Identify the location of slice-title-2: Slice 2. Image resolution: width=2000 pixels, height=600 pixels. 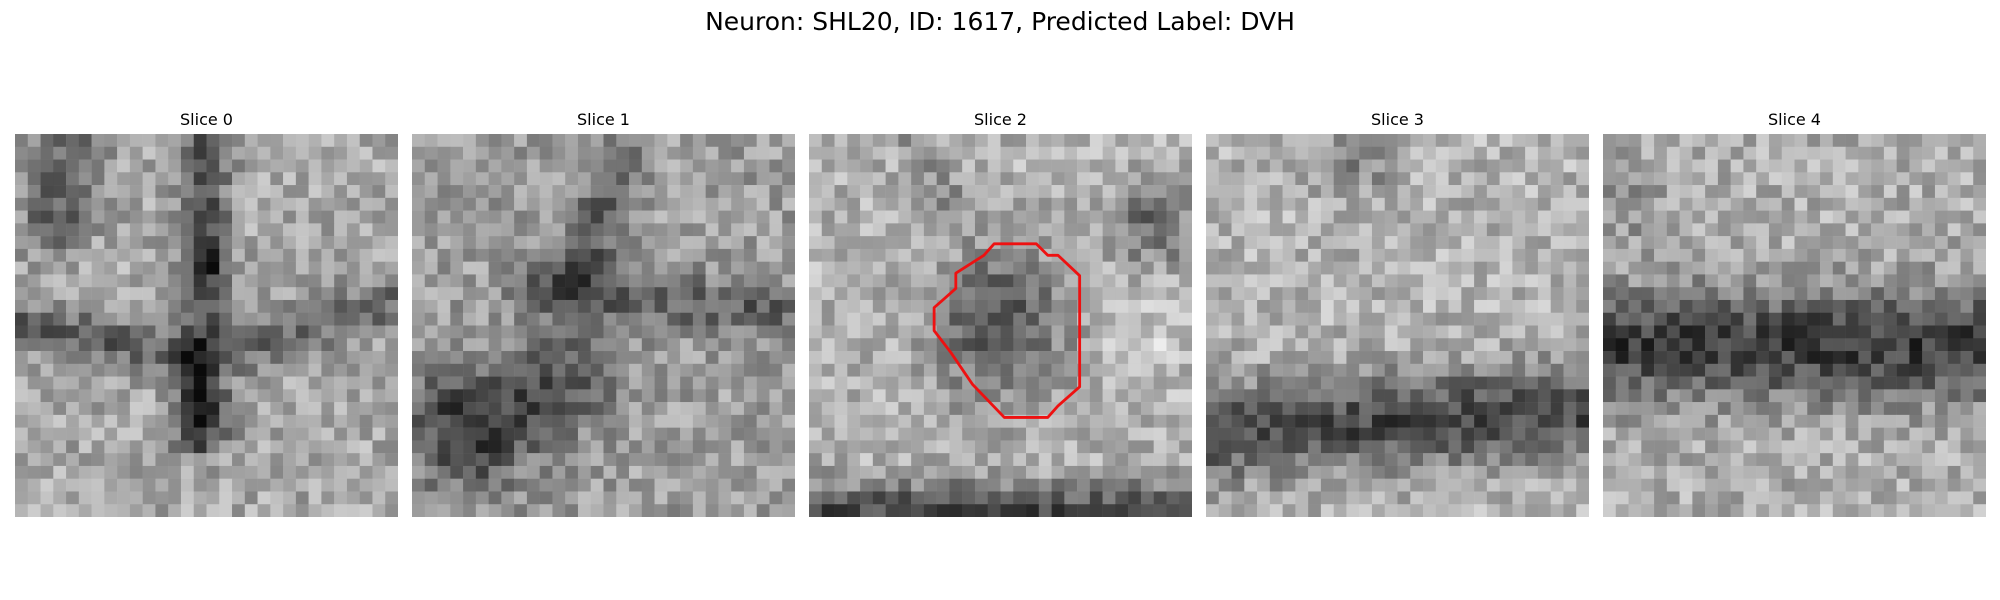
(1000, 119).